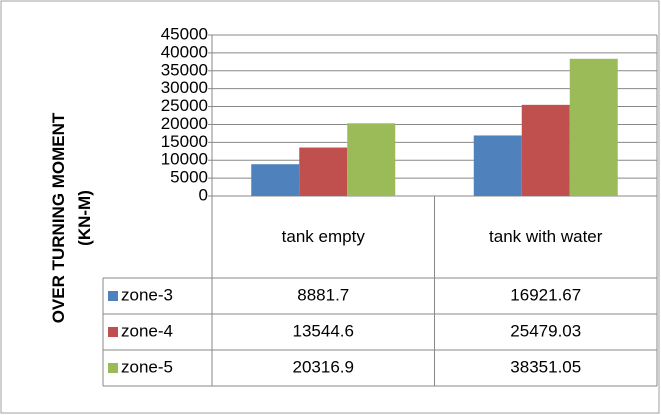  I want to click on y-tick-label: 40000, so click(184, 51).